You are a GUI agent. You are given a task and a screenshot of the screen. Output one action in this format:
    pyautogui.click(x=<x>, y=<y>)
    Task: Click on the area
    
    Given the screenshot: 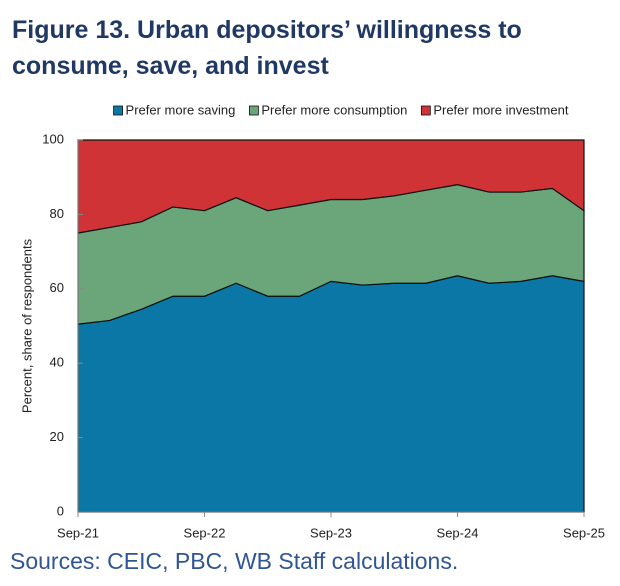 What is the action you would take?
    pyautogui.click(x=331, y=186)
    